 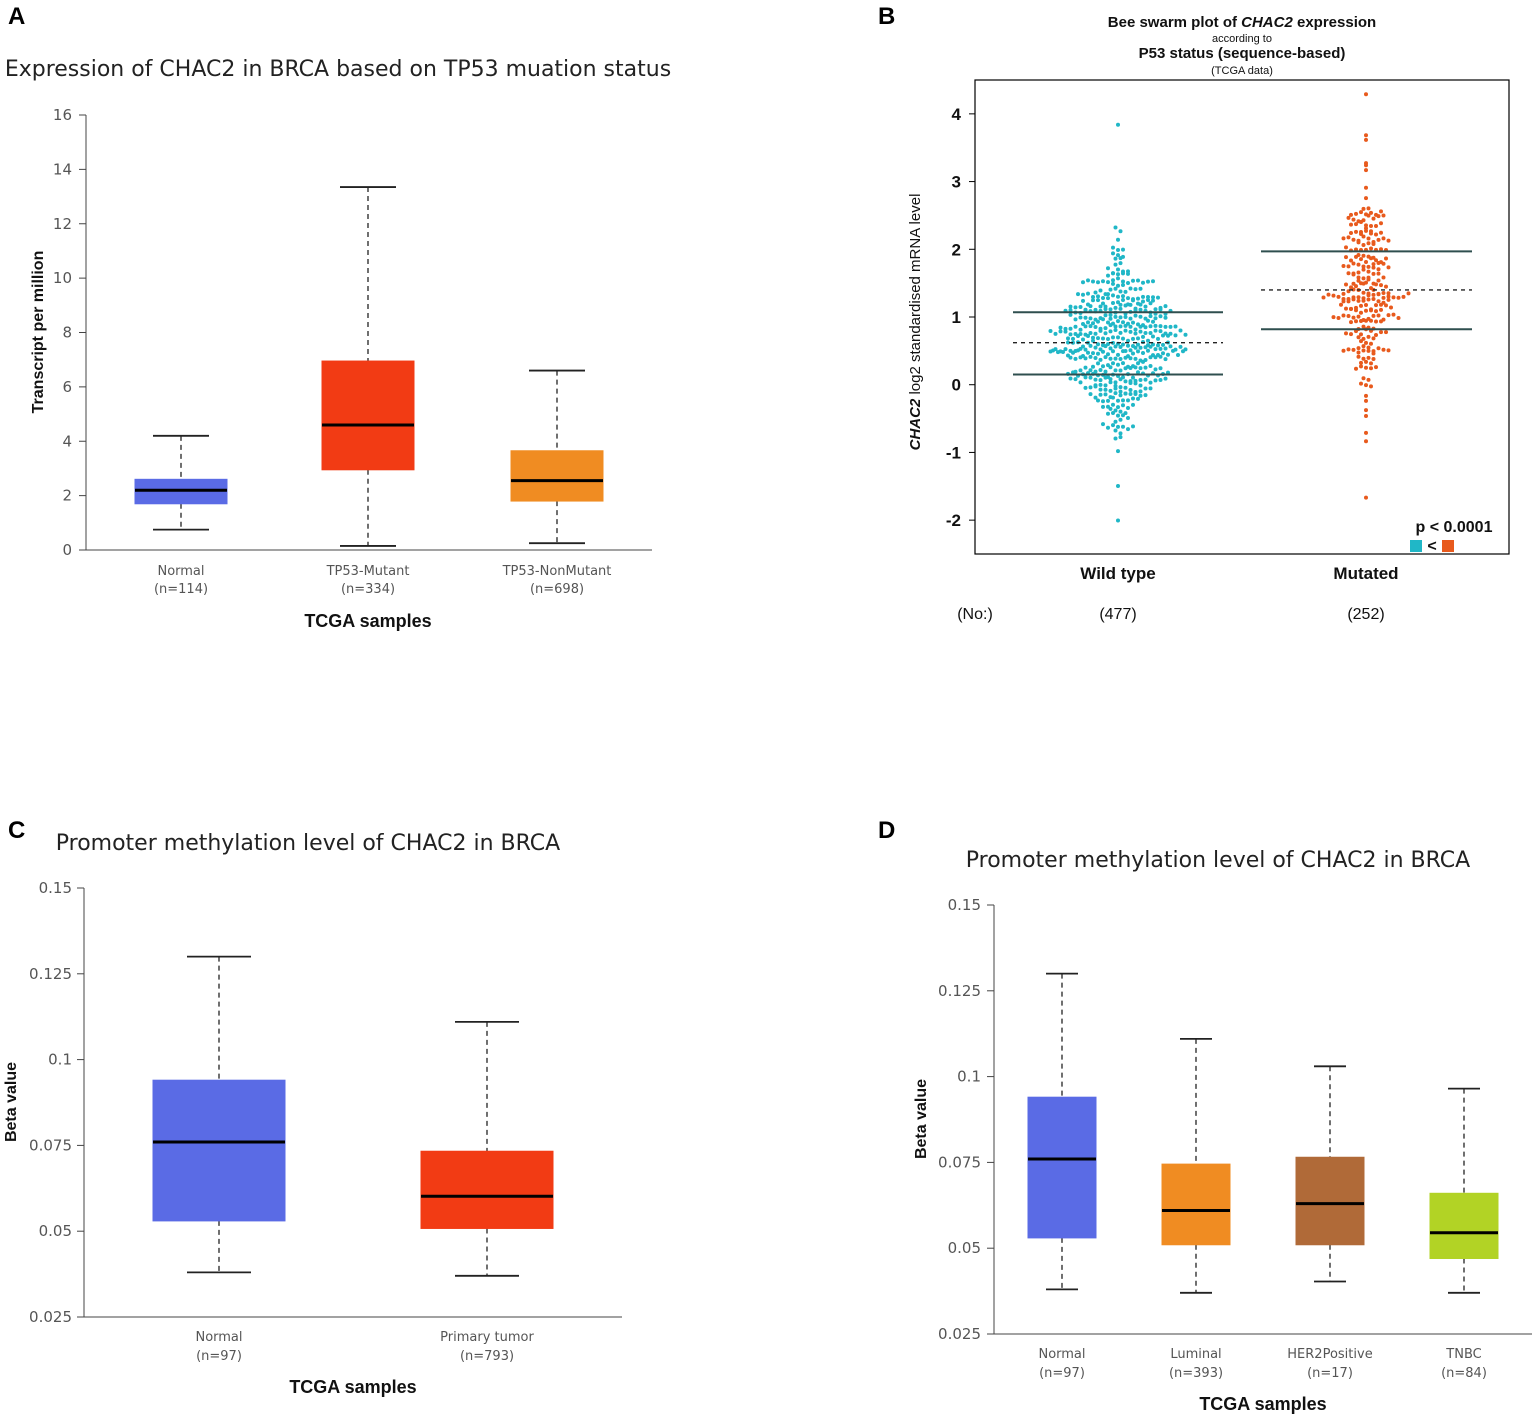 What do you see at coordinates (959, 991) in the screenshot?
I see `y-tick-label: 0.125` at bounding box center [959, 991].